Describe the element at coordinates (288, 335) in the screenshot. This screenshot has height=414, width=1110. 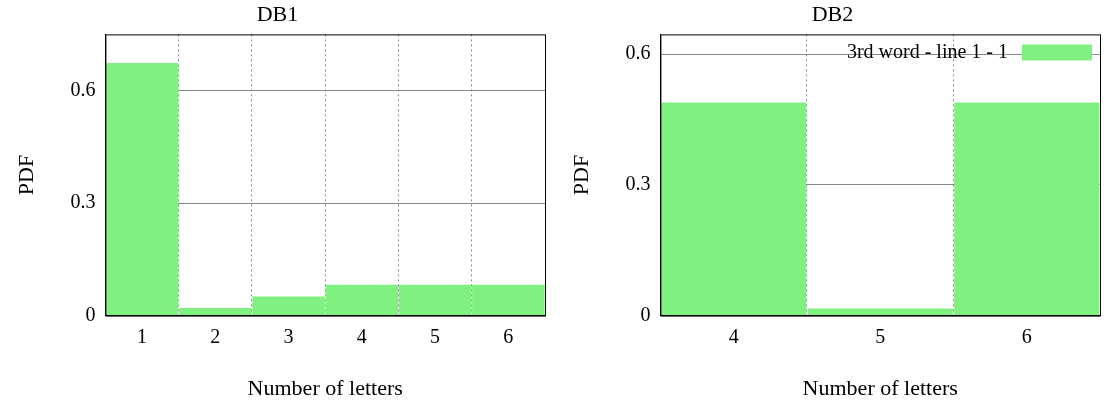
I see `x-tick-label: 3` at that location.